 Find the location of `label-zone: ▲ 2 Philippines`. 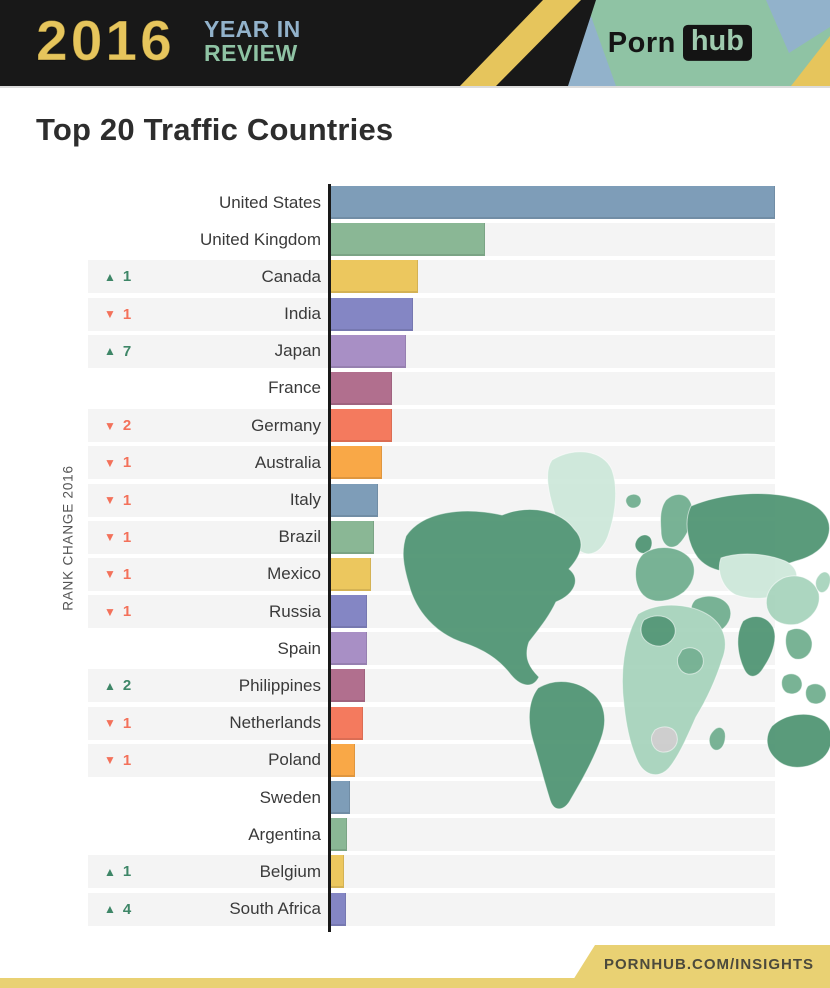

label-zone: ▲ 2 Philippines is located at coordinates (209, 686).